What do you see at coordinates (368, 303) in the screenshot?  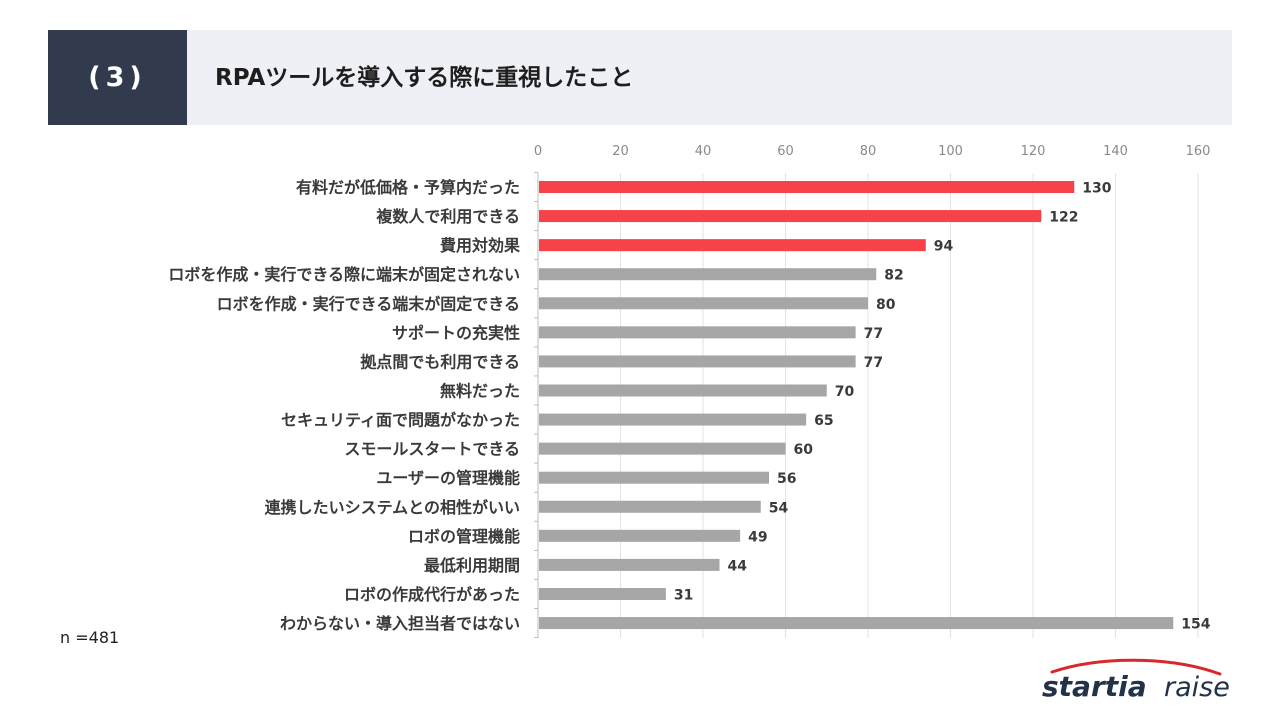 I see `category-label: ロボを作成・実行できる端末が固定できる` at bounding box center [368, 303].